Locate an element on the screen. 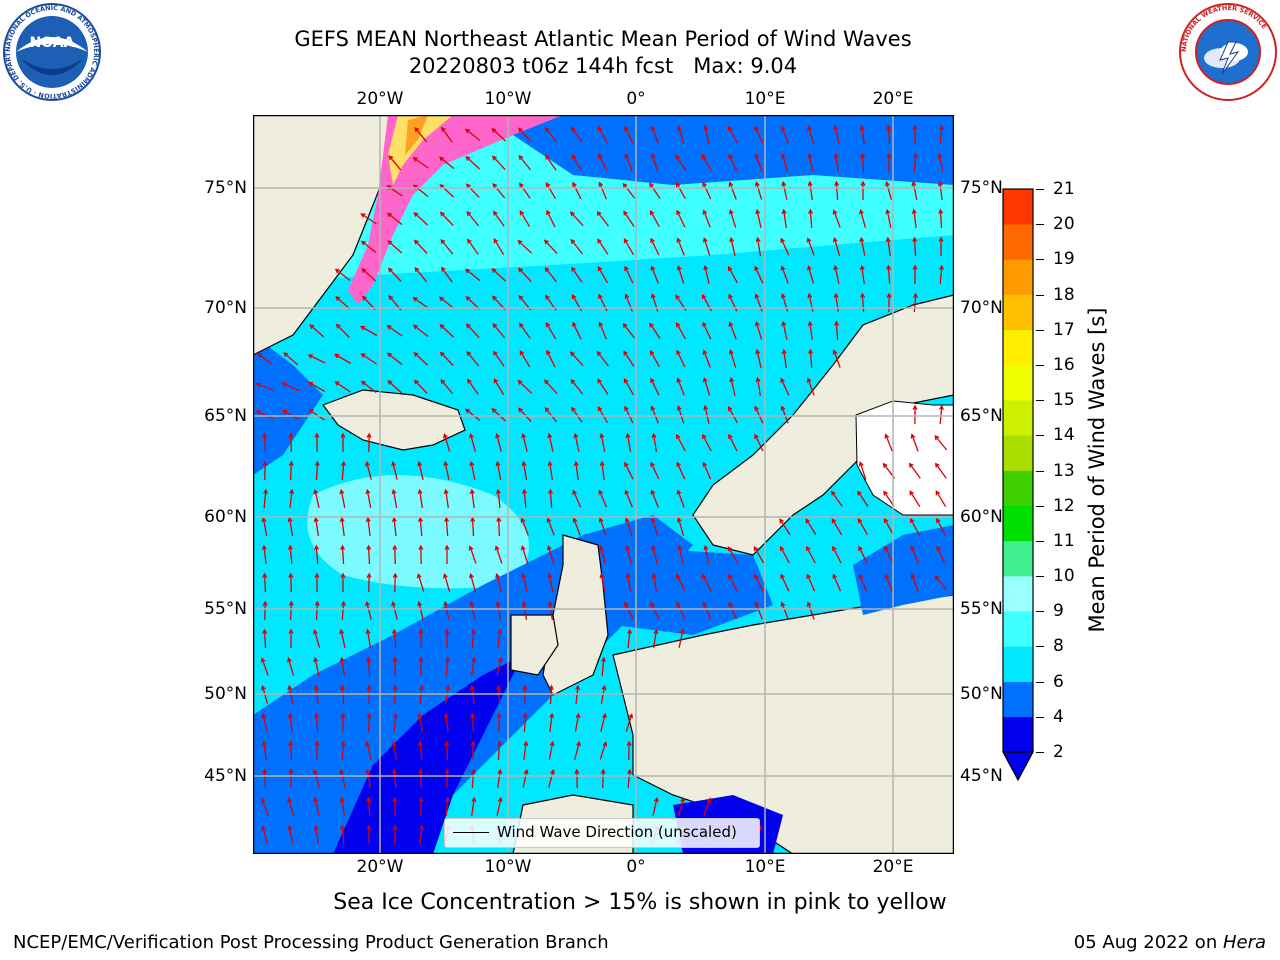 The width and height of the screenshot is (1280, 960). lon-tick-top: 10°W is located at coordinates (508, 99).